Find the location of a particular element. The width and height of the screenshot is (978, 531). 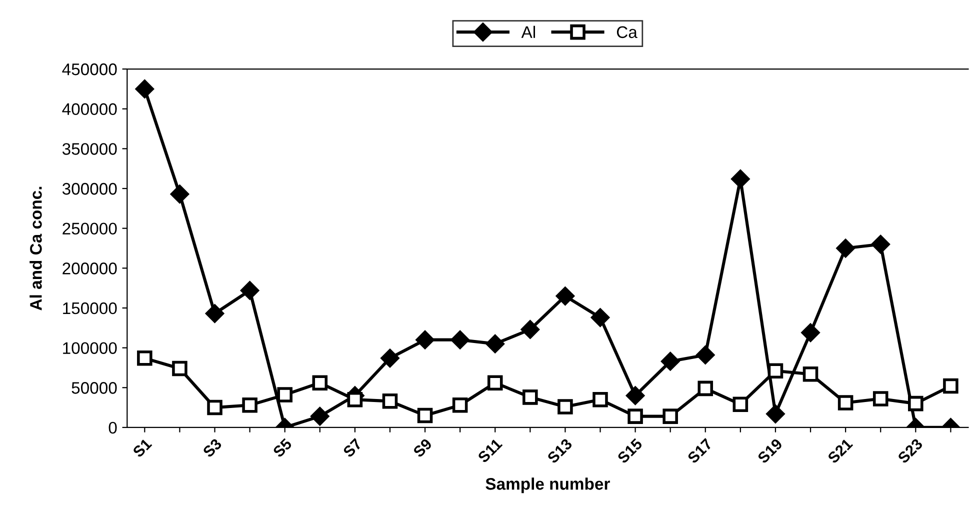

legend-label: Ca is located at coordinates (627, 32).